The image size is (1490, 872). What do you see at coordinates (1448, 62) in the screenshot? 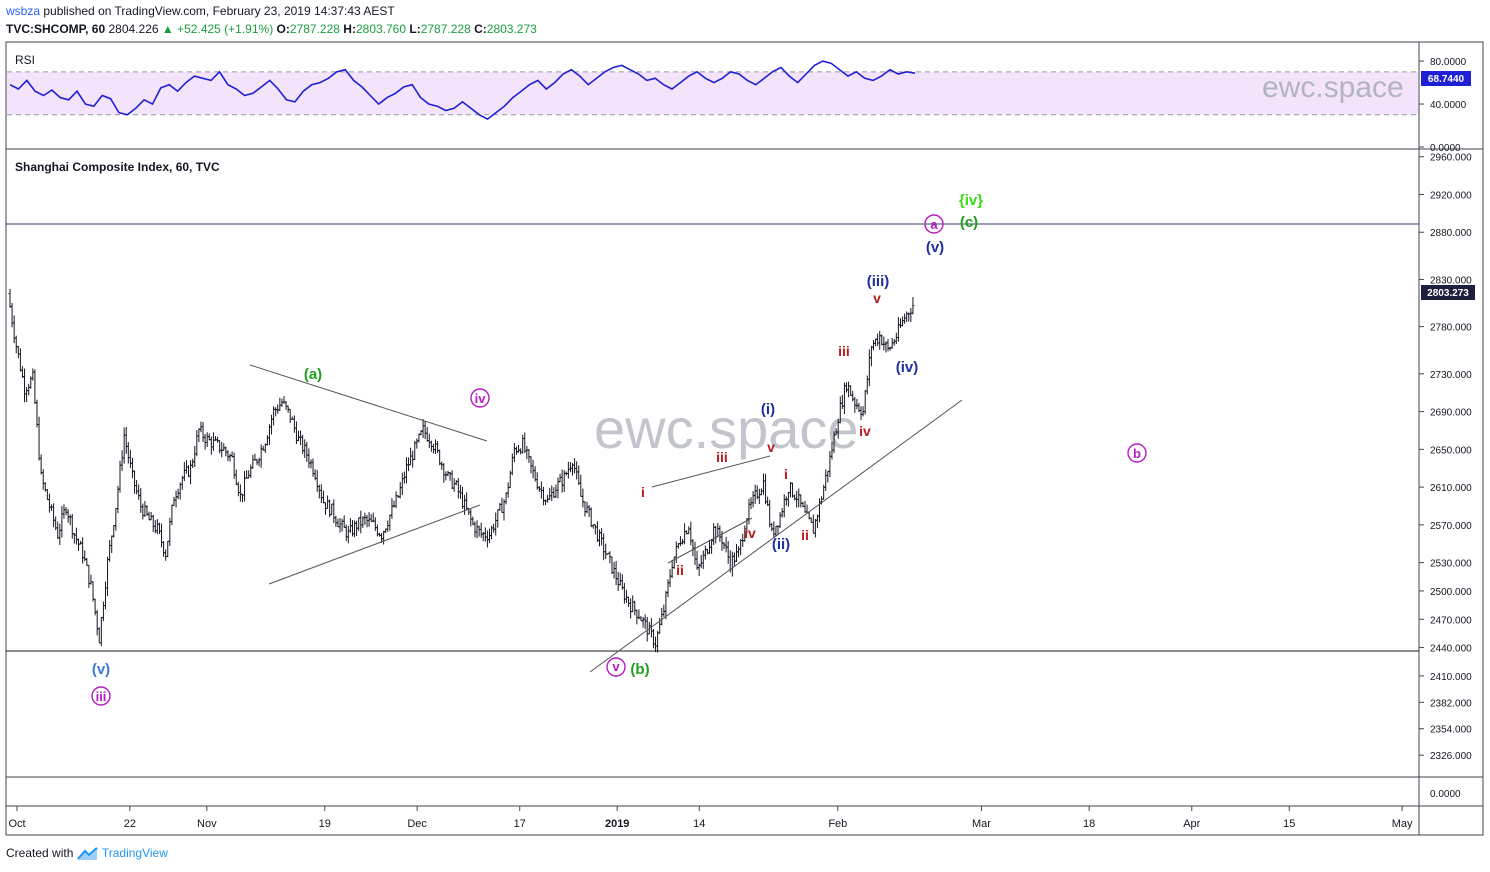
I see `rsi-axis-label-0: 80.0000` at bounding box center [1448, 62].